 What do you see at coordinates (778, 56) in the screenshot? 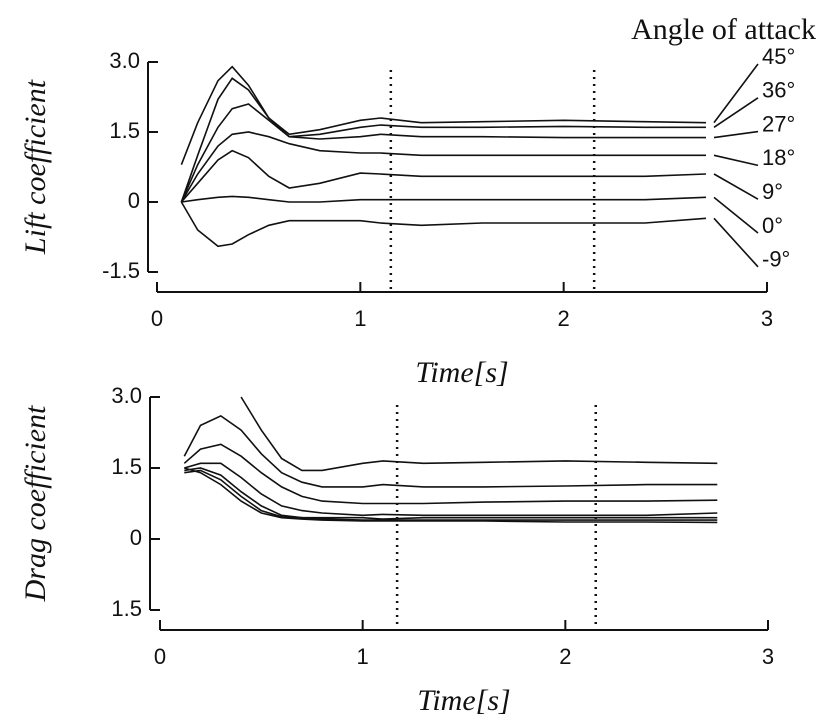
I see `legend-label: 45°` at bounding box center [778, 56].